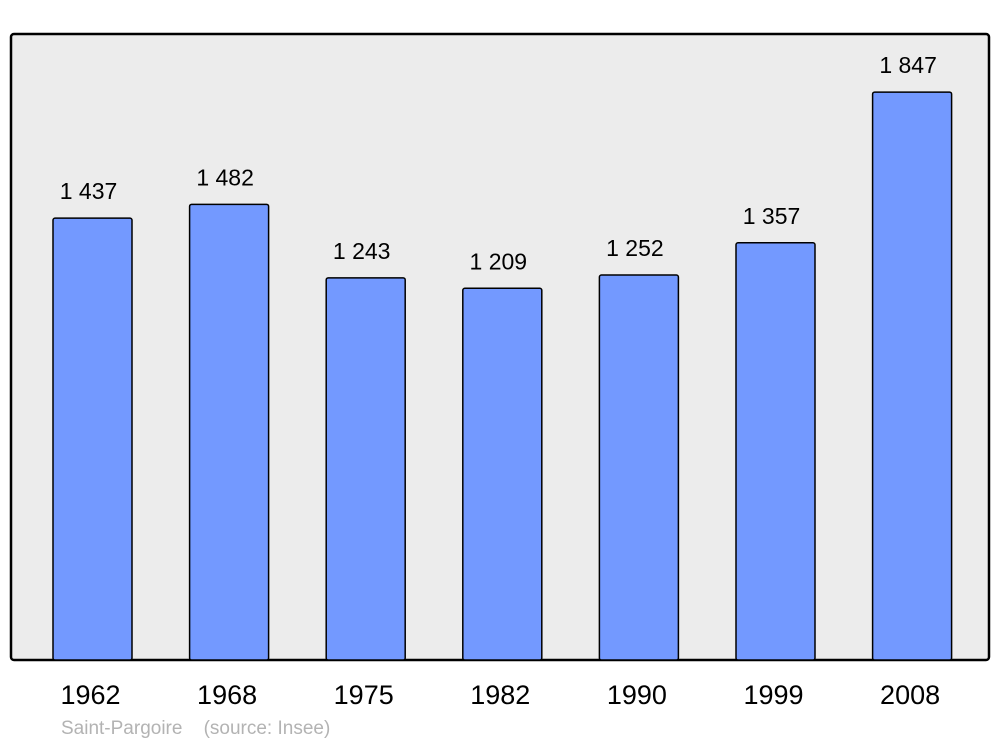 This screenshot has height=747, width=1000. Describe the element at coordinates (773, 695) in the screenshot. I see `x-tick-label: 1999` at that location.